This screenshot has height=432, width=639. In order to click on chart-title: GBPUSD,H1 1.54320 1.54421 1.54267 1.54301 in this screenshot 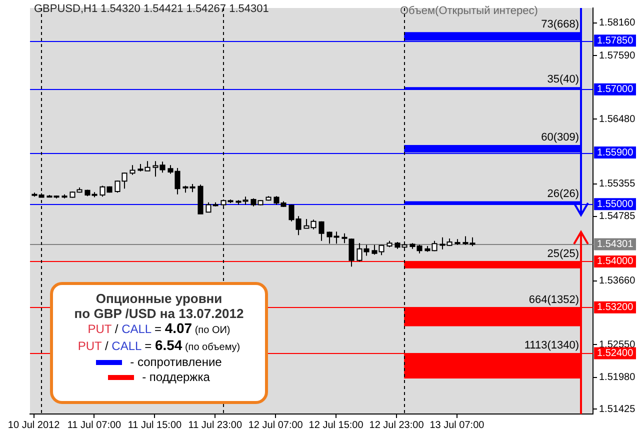, I will do `click(151, 9)`.